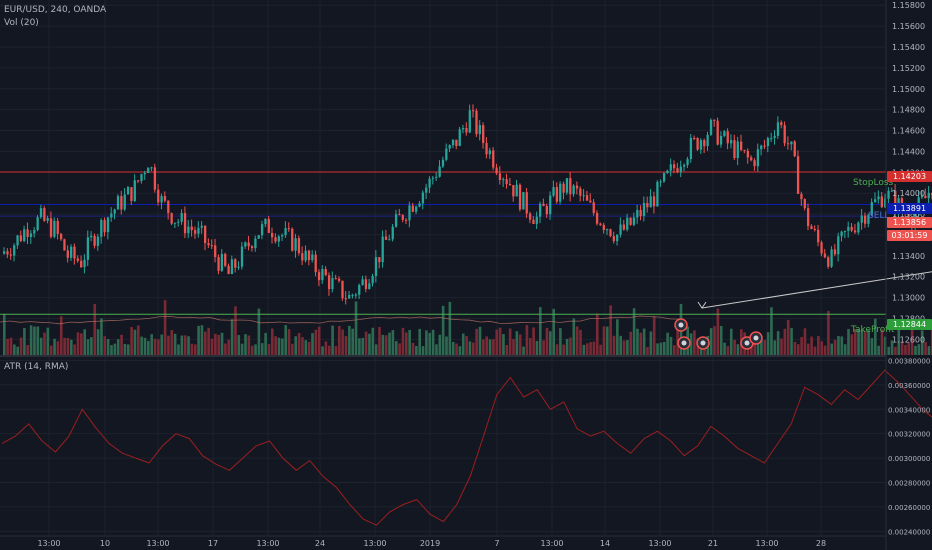 The height and width of the screenshot is (550, 932). Describe the element at coordinates (909, 208) in the screenshot. I see `current-price-tag: 1.13891` at that location.